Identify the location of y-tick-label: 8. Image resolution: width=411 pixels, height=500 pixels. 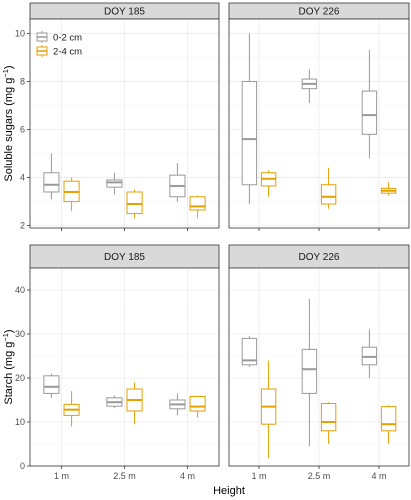
(22, 81).